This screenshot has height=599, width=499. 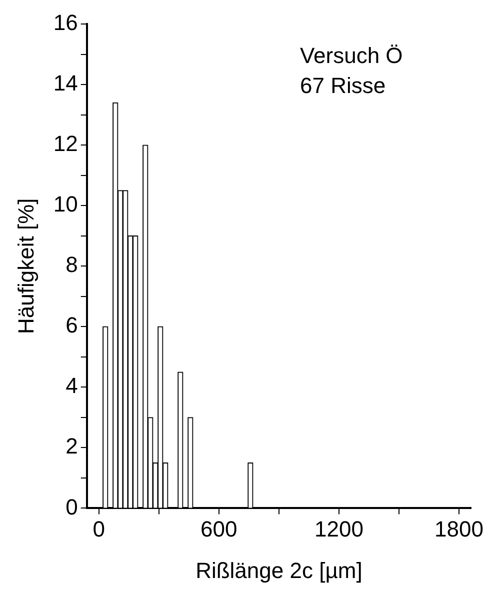 I want to click on x-axis-title: Rißlänge 2c [µm], so click(x=279, y=570).